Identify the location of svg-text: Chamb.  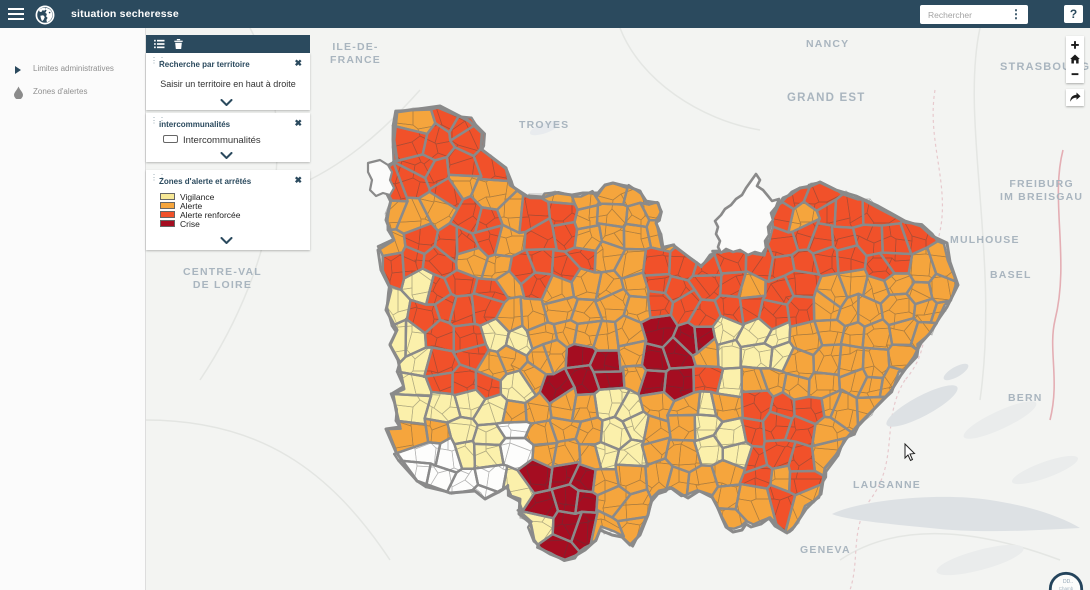
(1066, 588).